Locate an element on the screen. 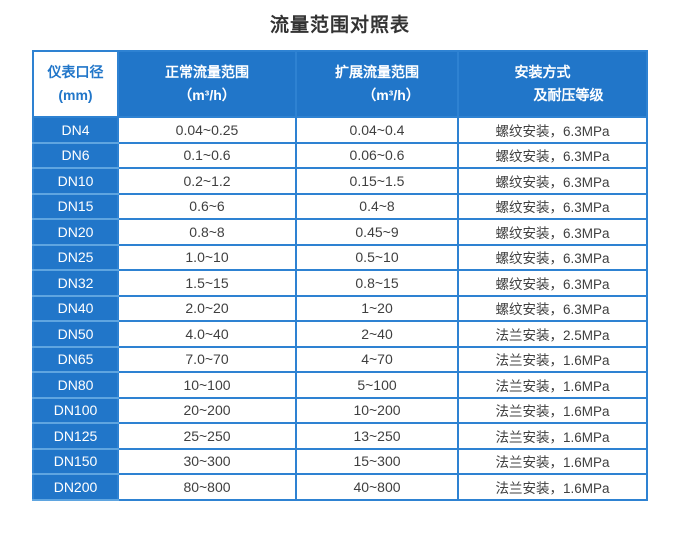 Image resolution: width=680 pixels, height=547 pixels. cell-diameter: DN200 is located at coordinates (75, 487).